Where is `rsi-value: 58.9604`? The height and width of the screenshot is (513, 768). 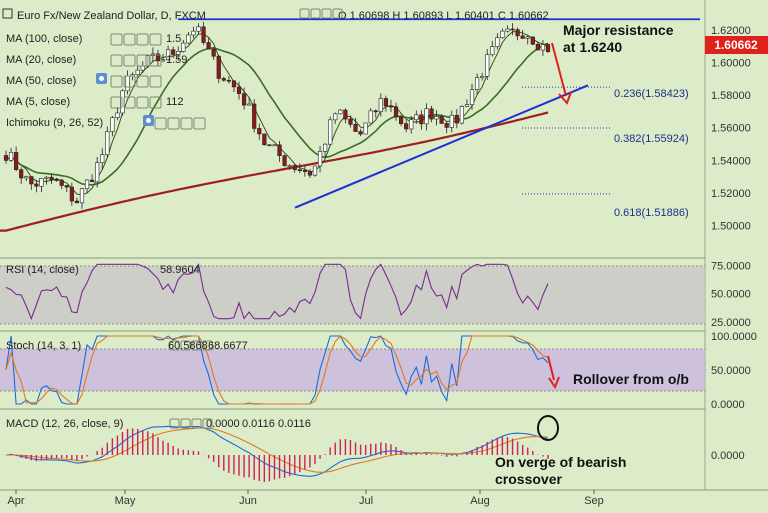 rsi-value: 58.9604 is located at coordinates (180, 270).